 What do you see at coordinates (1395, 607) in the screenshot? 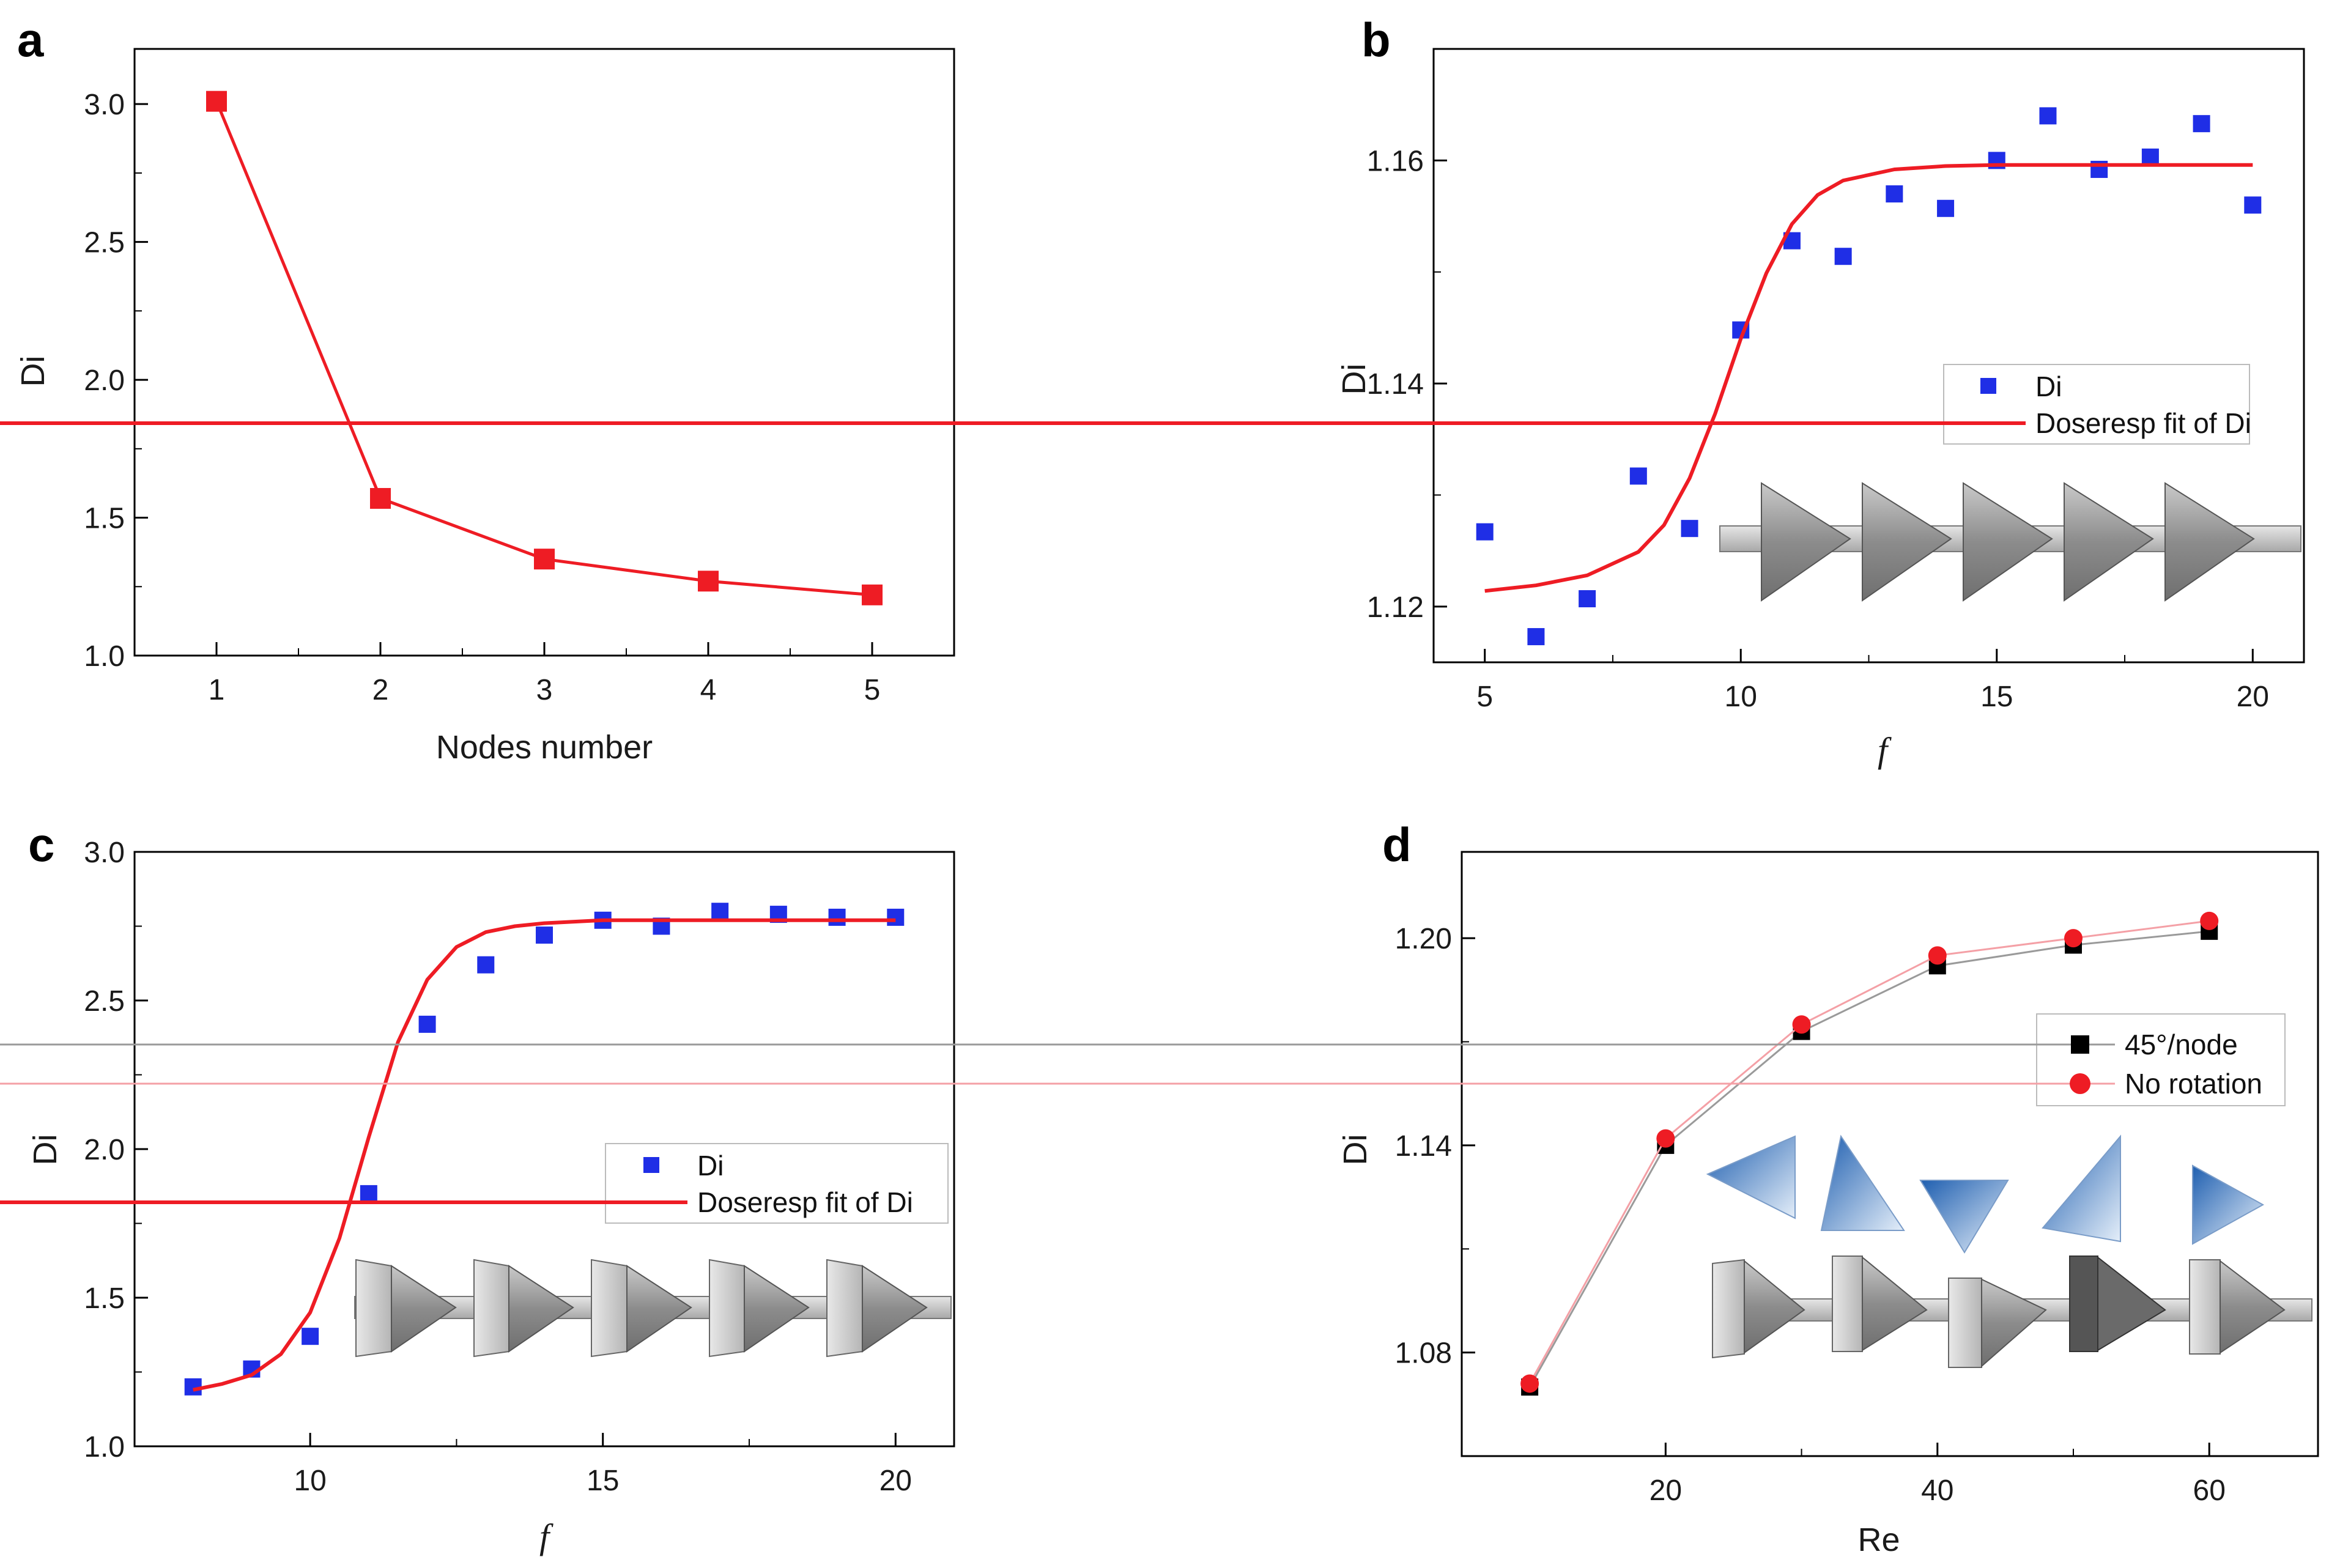
I see `y-tick-label: 1.12` at bounding box center [1395, 607].